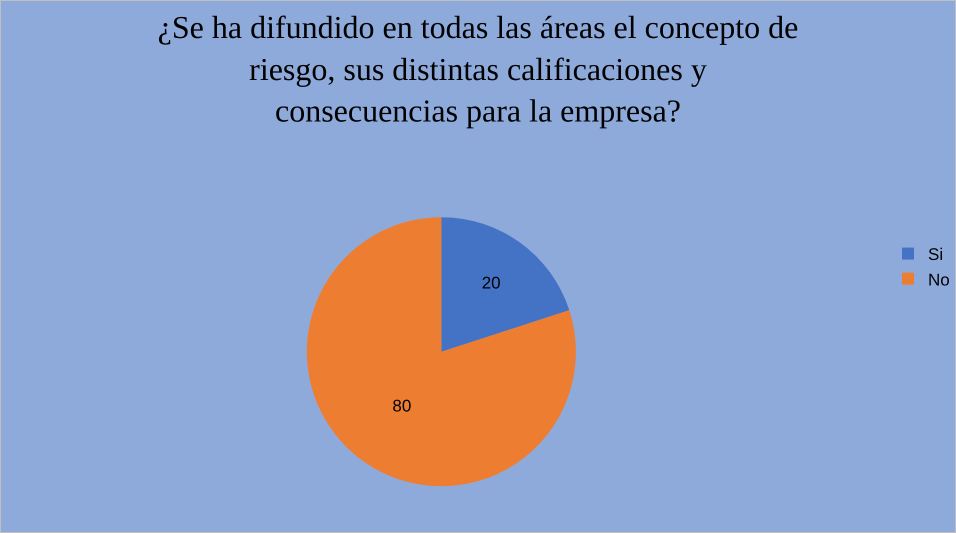  What do you see at coordinates (939, 280) in the screenshot?
I see `legend-label: No` at bounding box center [939, 280].